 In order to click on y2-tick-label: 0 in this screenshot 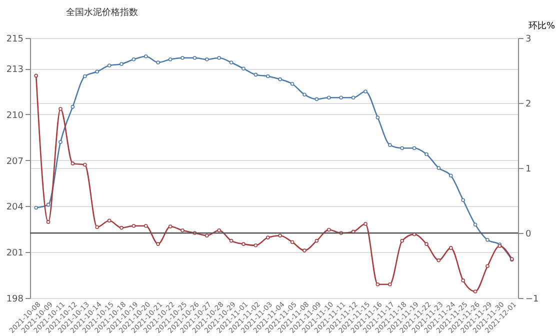, I will do `click(529, 235)`.